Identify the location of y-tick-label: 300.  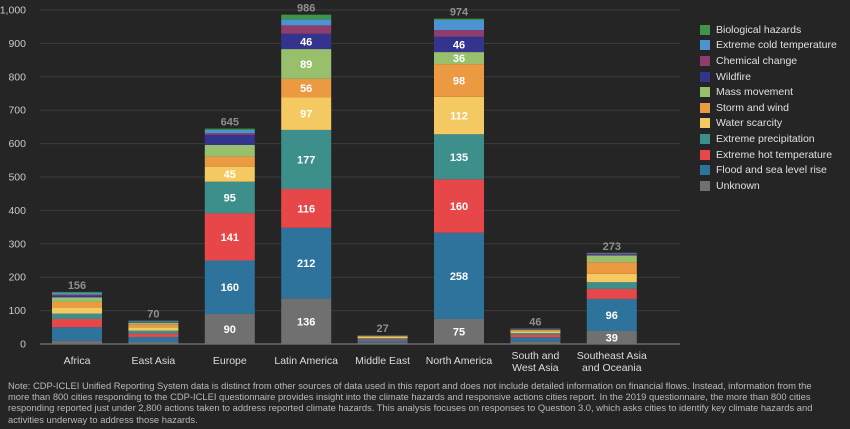
(17, 244).